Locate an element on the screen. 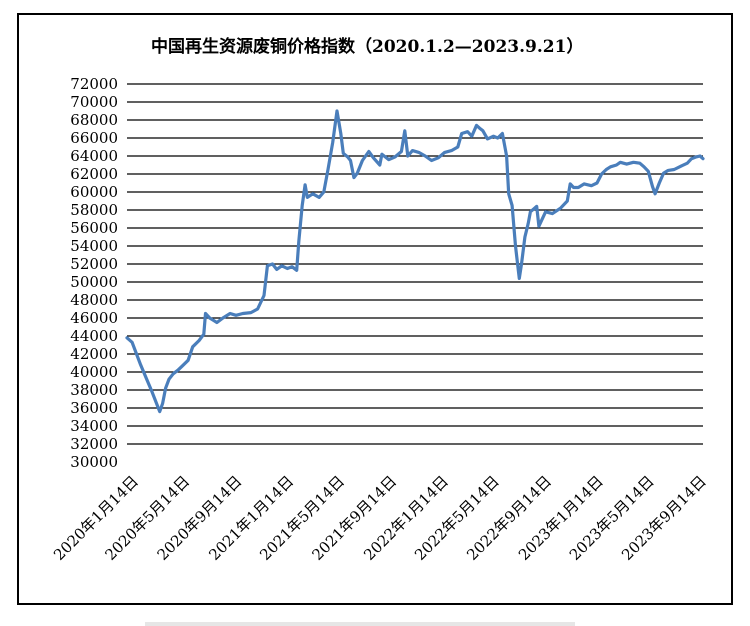 The image size is (750, 626). y-tick-label: 42000 is located at coordinates (94, 354).